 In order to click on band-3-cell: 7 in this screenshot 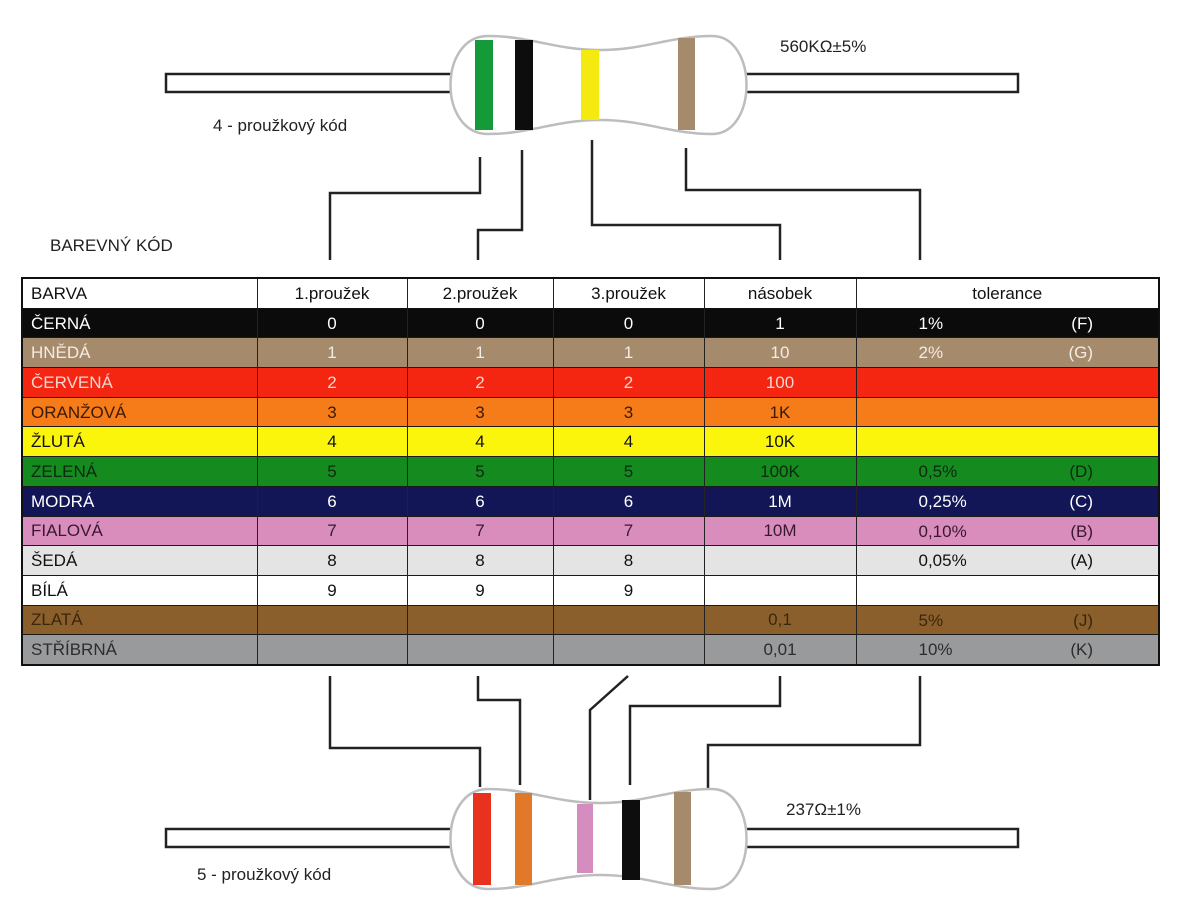, I will do `click(628, 531)`.